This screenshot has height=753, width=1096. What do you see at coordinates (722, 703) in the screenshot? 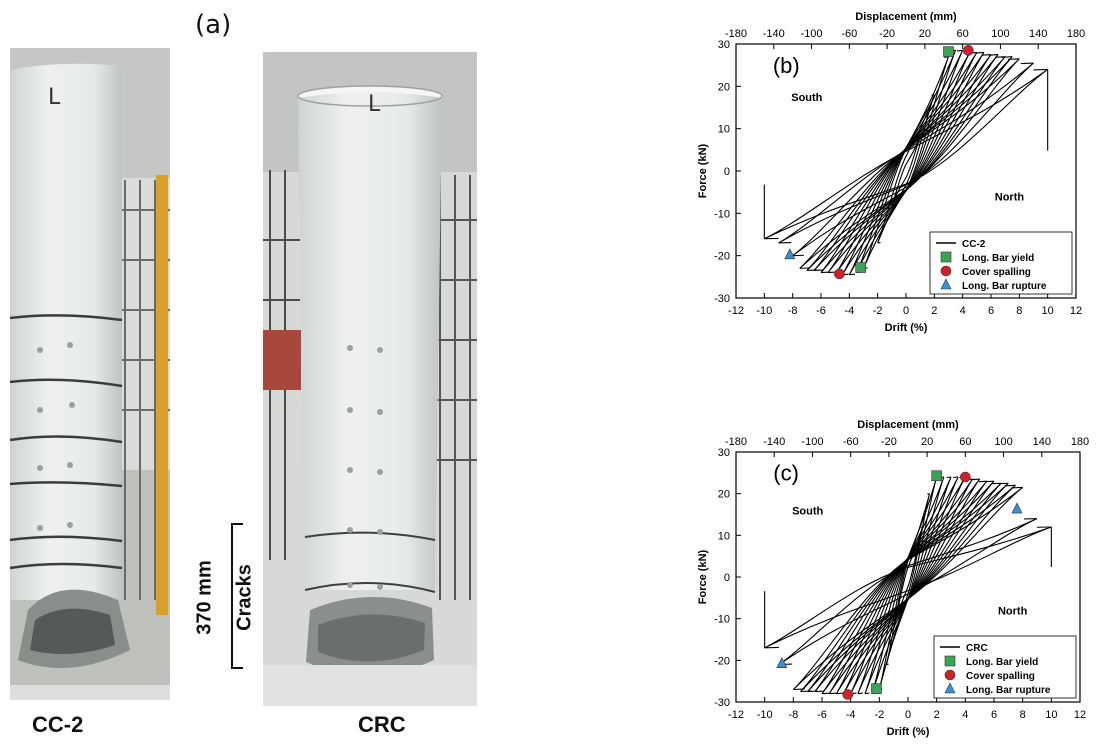
I see `y-tick-label: -30` at bounding box center [722, 703].